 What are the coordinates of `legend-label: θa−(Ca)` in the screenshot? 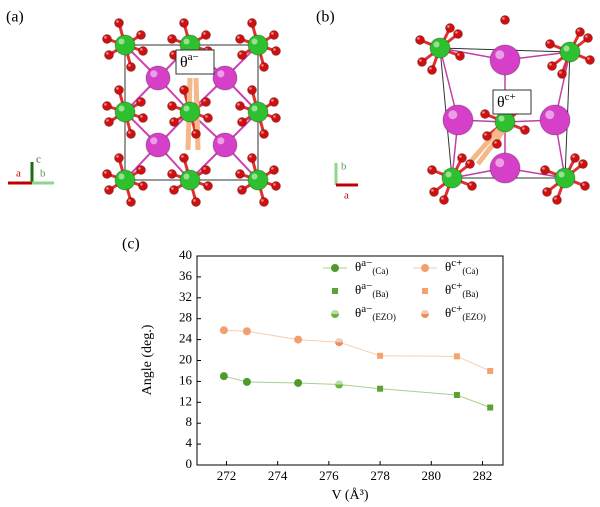 It's located at (371, 267).